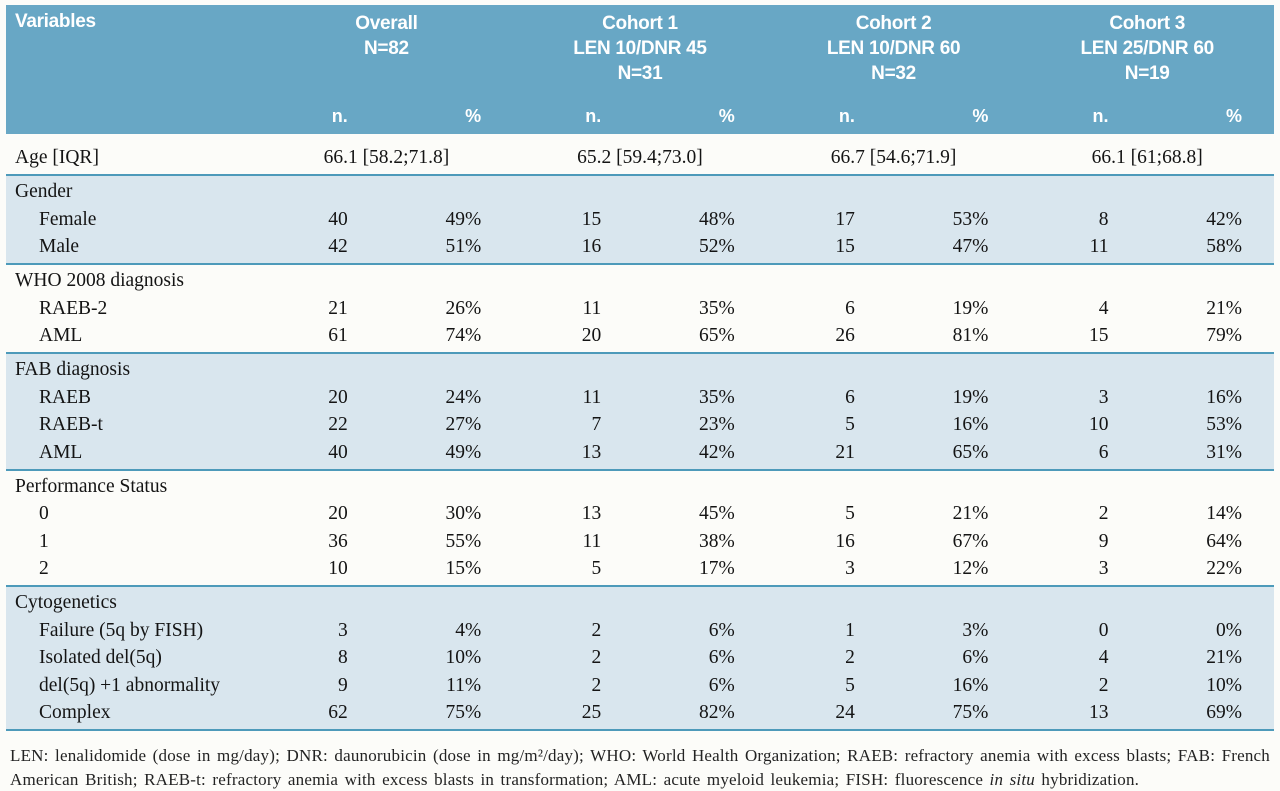  Describe the element at coordinates (133, 110) in the screenshot. I see `subheader-spacer` at that location.